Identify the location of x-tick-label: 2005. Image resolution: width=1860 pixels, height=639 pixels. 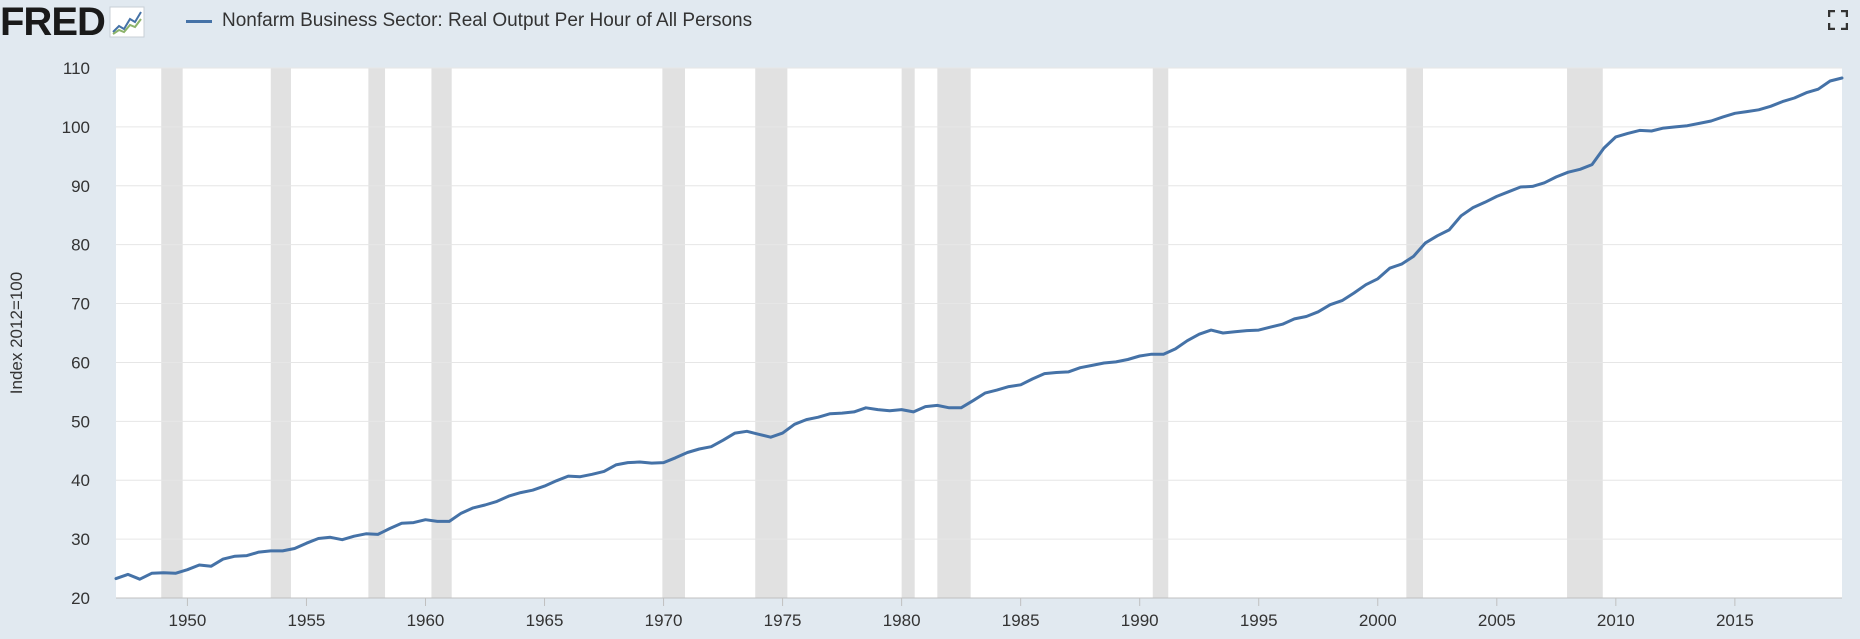
(1497, 620).